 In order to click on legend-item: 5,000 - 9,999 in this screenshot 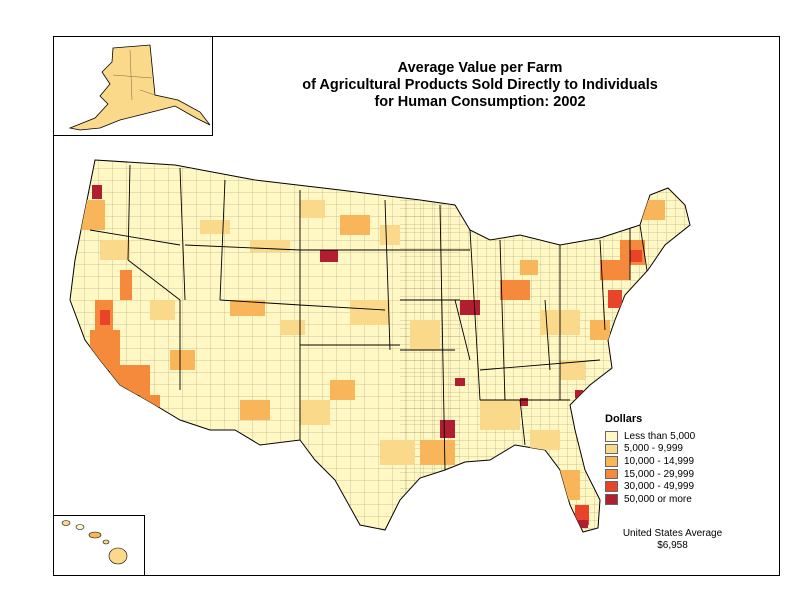, I will do `click(670, 449)`.